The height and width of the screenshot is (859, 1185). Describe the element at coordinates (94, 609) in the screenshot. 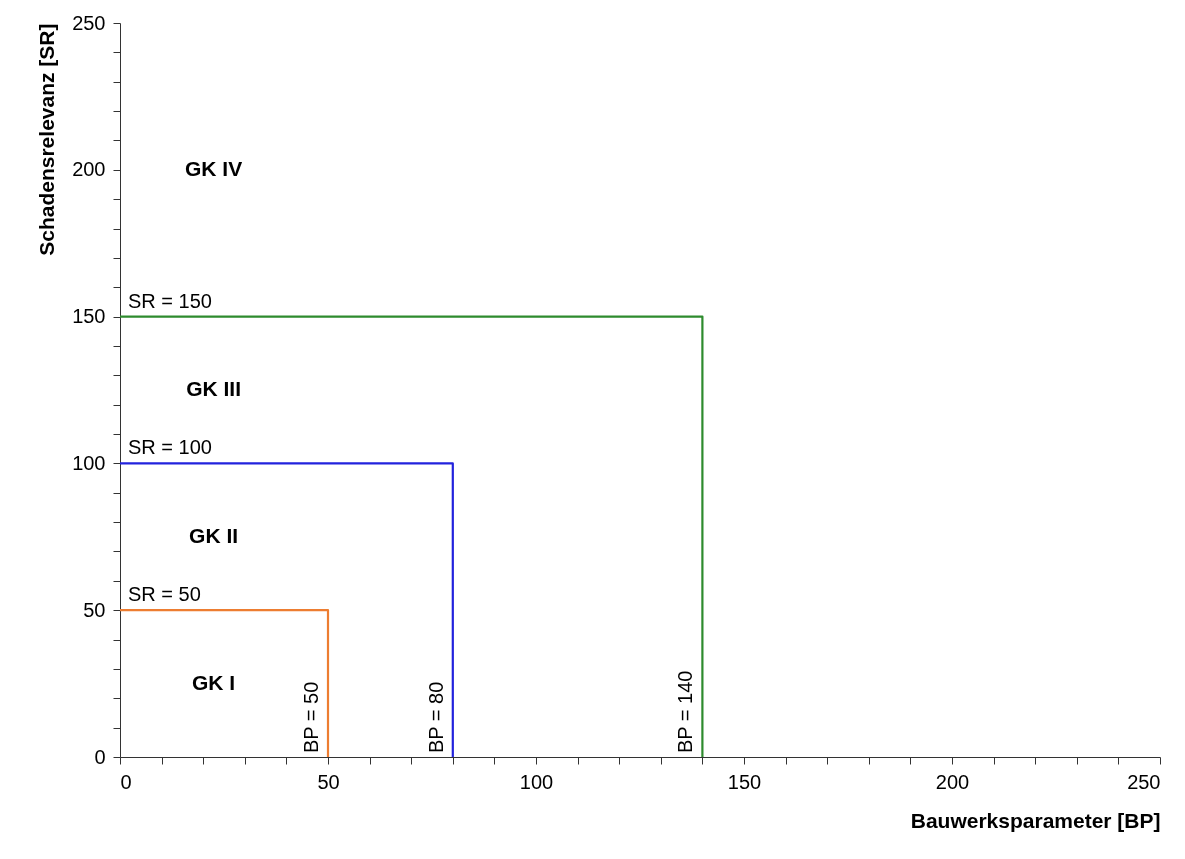

I see `y-tick-label: 50` at that location.